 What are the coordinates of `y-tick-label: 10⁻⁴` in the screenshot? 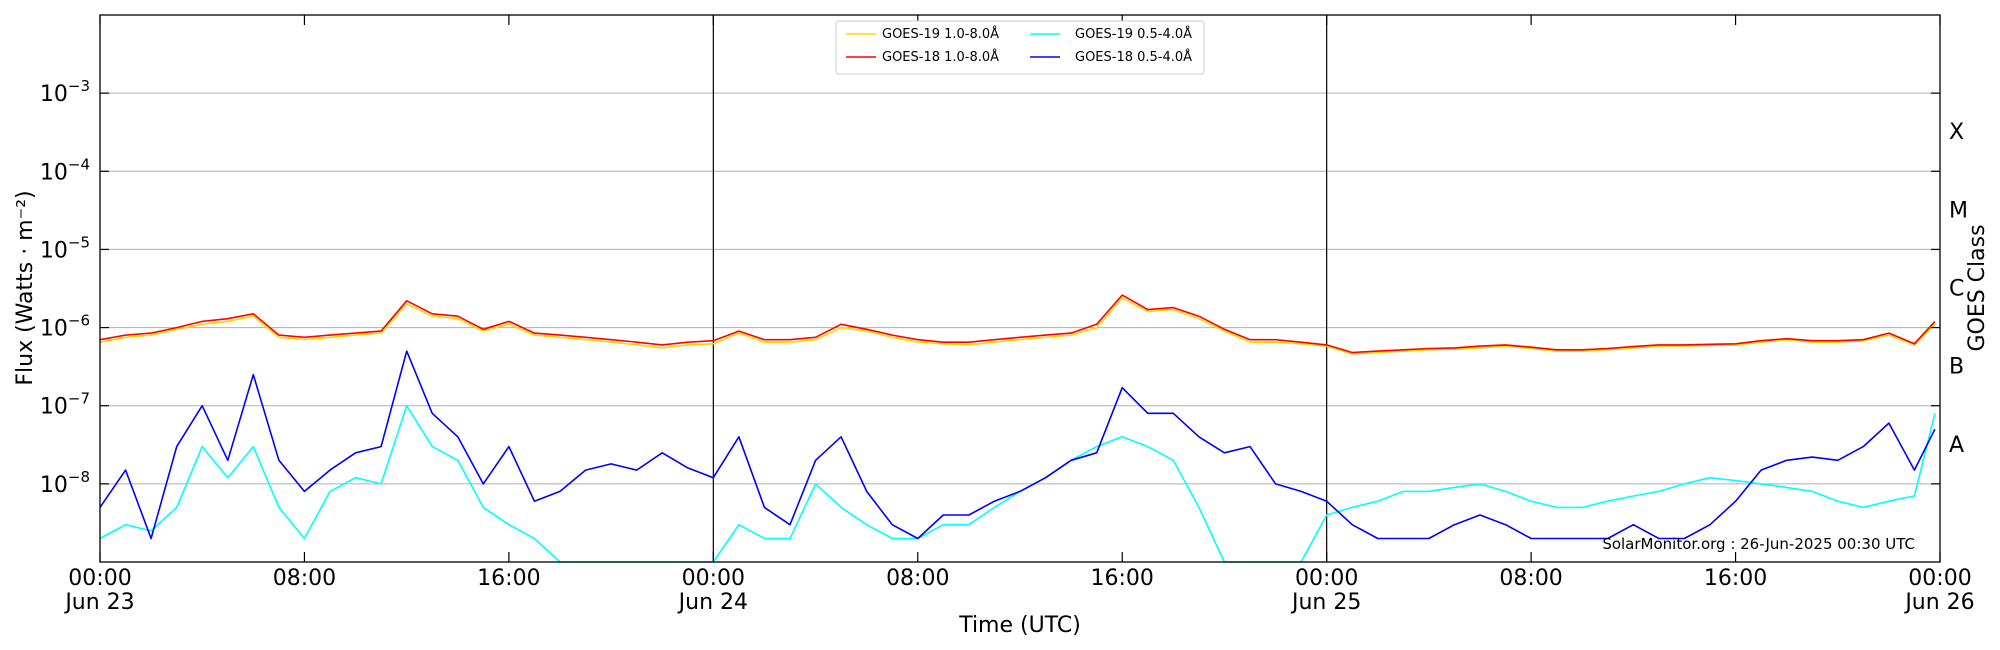 It's located at (65, 170).